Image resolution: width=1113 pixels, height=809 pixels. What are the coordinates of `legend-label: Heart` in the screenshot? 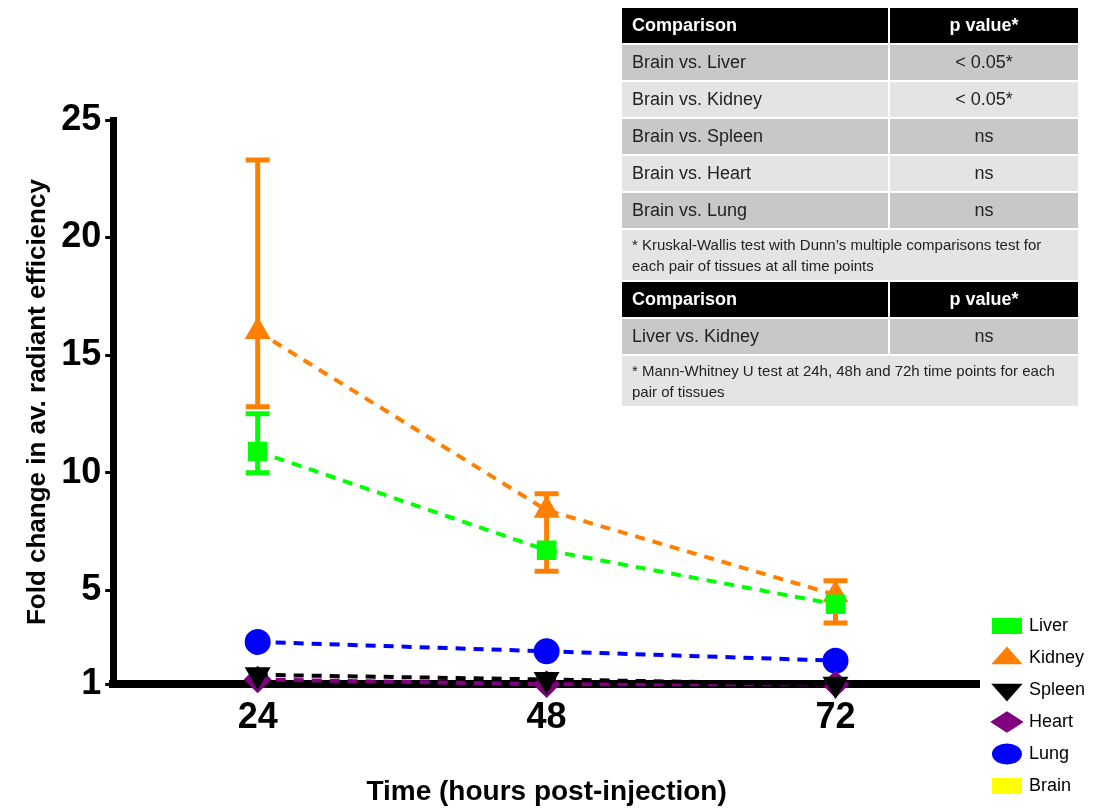 It's located at (1050, 720).